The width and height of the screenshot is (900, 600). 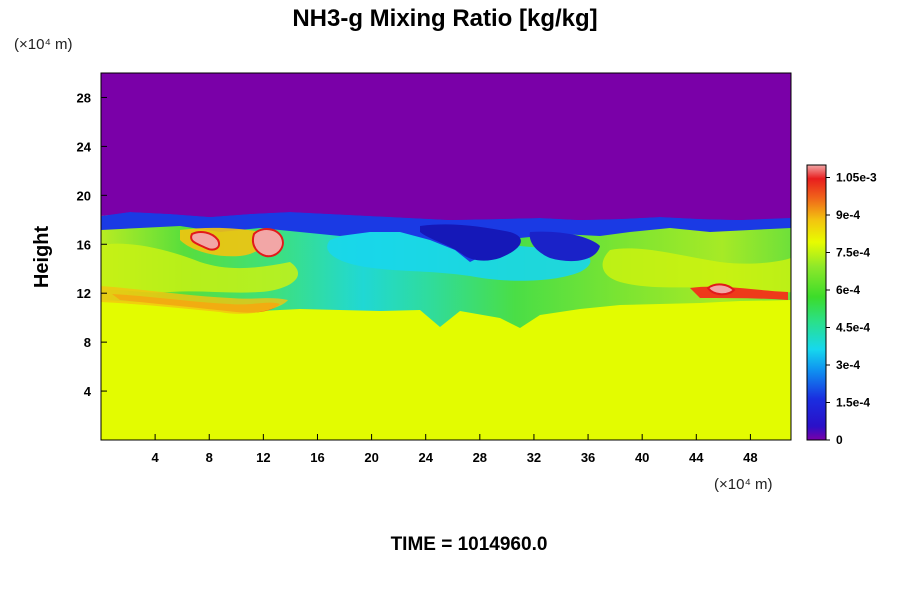 What do you see at coordinates (444, 18) in the screenshot?
I see `chart-title: NH3-g Mixing Ratio [kg/kg]` at bounding box center [444, 18].